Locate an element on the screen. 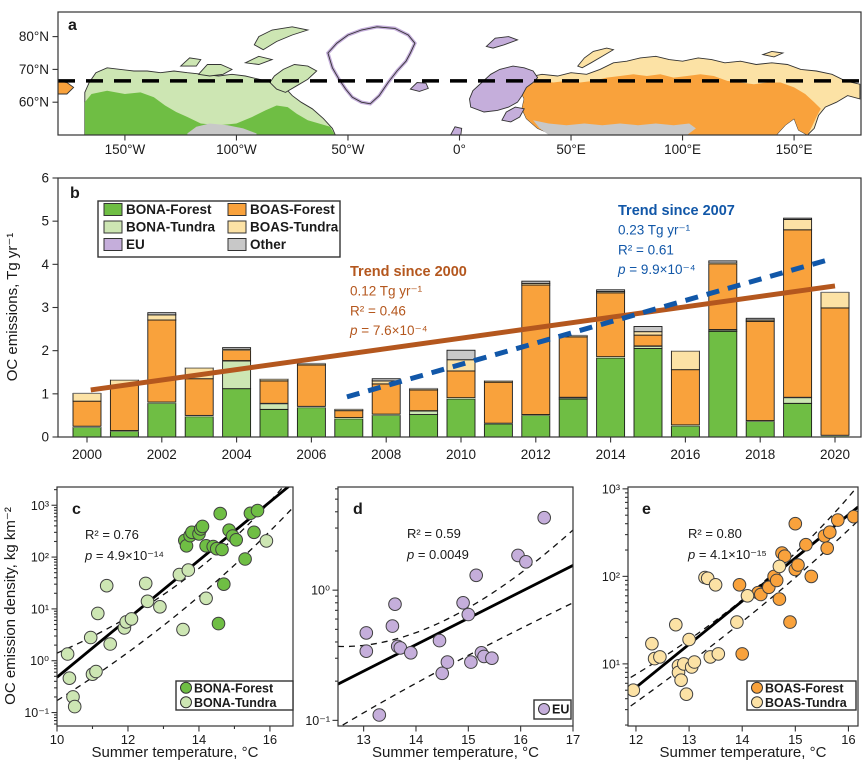 This screenshot has height=770, width=866. stats-text: p = 4.9×10⁻¹⁴ is located at coordinates (124, 555).